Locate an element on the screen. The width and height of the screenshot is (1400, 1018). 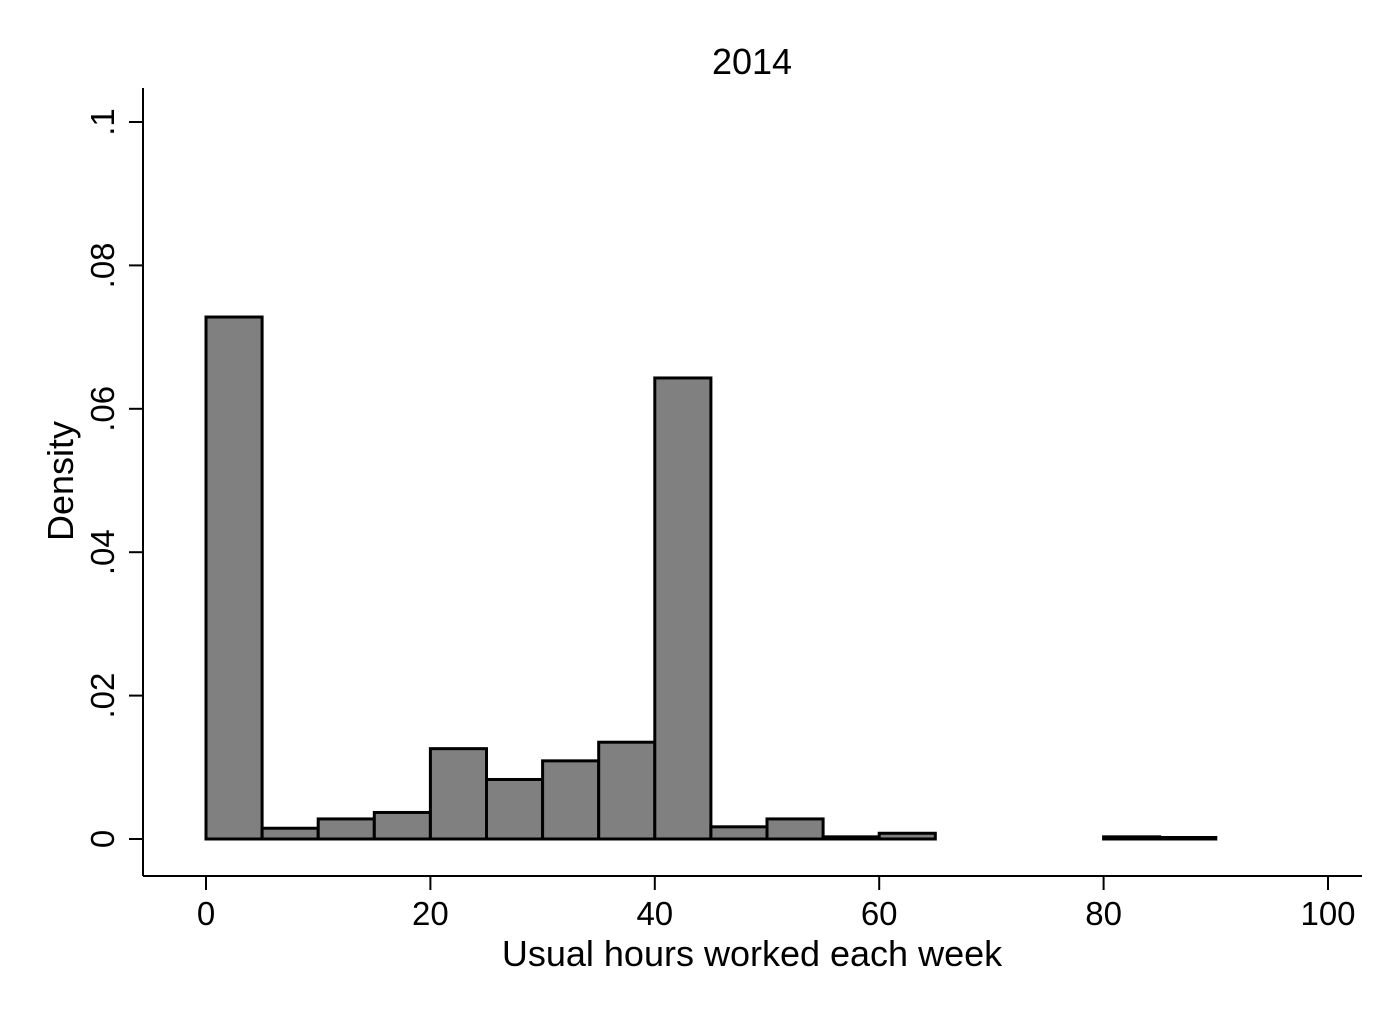
x-tick-label-40: 40 is located at coordinates (654, 913).